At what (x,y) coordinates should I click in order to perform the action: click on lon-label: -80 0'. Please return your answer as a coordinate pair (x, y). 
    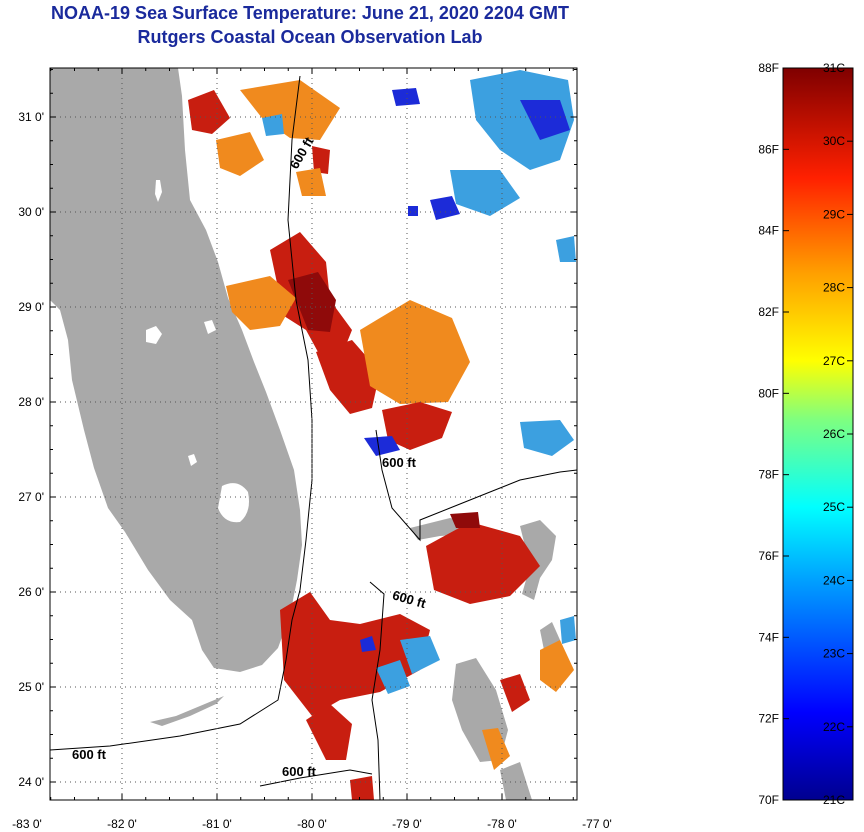
    Looking at the image, I should click on (312, 824).